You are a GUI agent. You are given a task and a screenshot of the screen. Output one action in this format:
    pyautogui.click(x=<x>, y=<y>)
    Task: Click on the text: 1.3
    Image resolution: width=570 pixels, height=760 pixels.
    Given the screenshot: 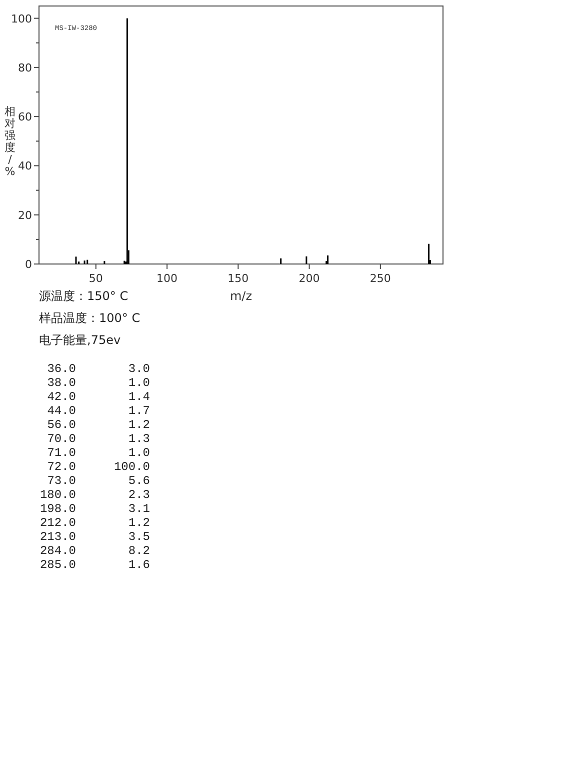 What is the action you would take?
    pyautogui.click(x=139, y=439)
    